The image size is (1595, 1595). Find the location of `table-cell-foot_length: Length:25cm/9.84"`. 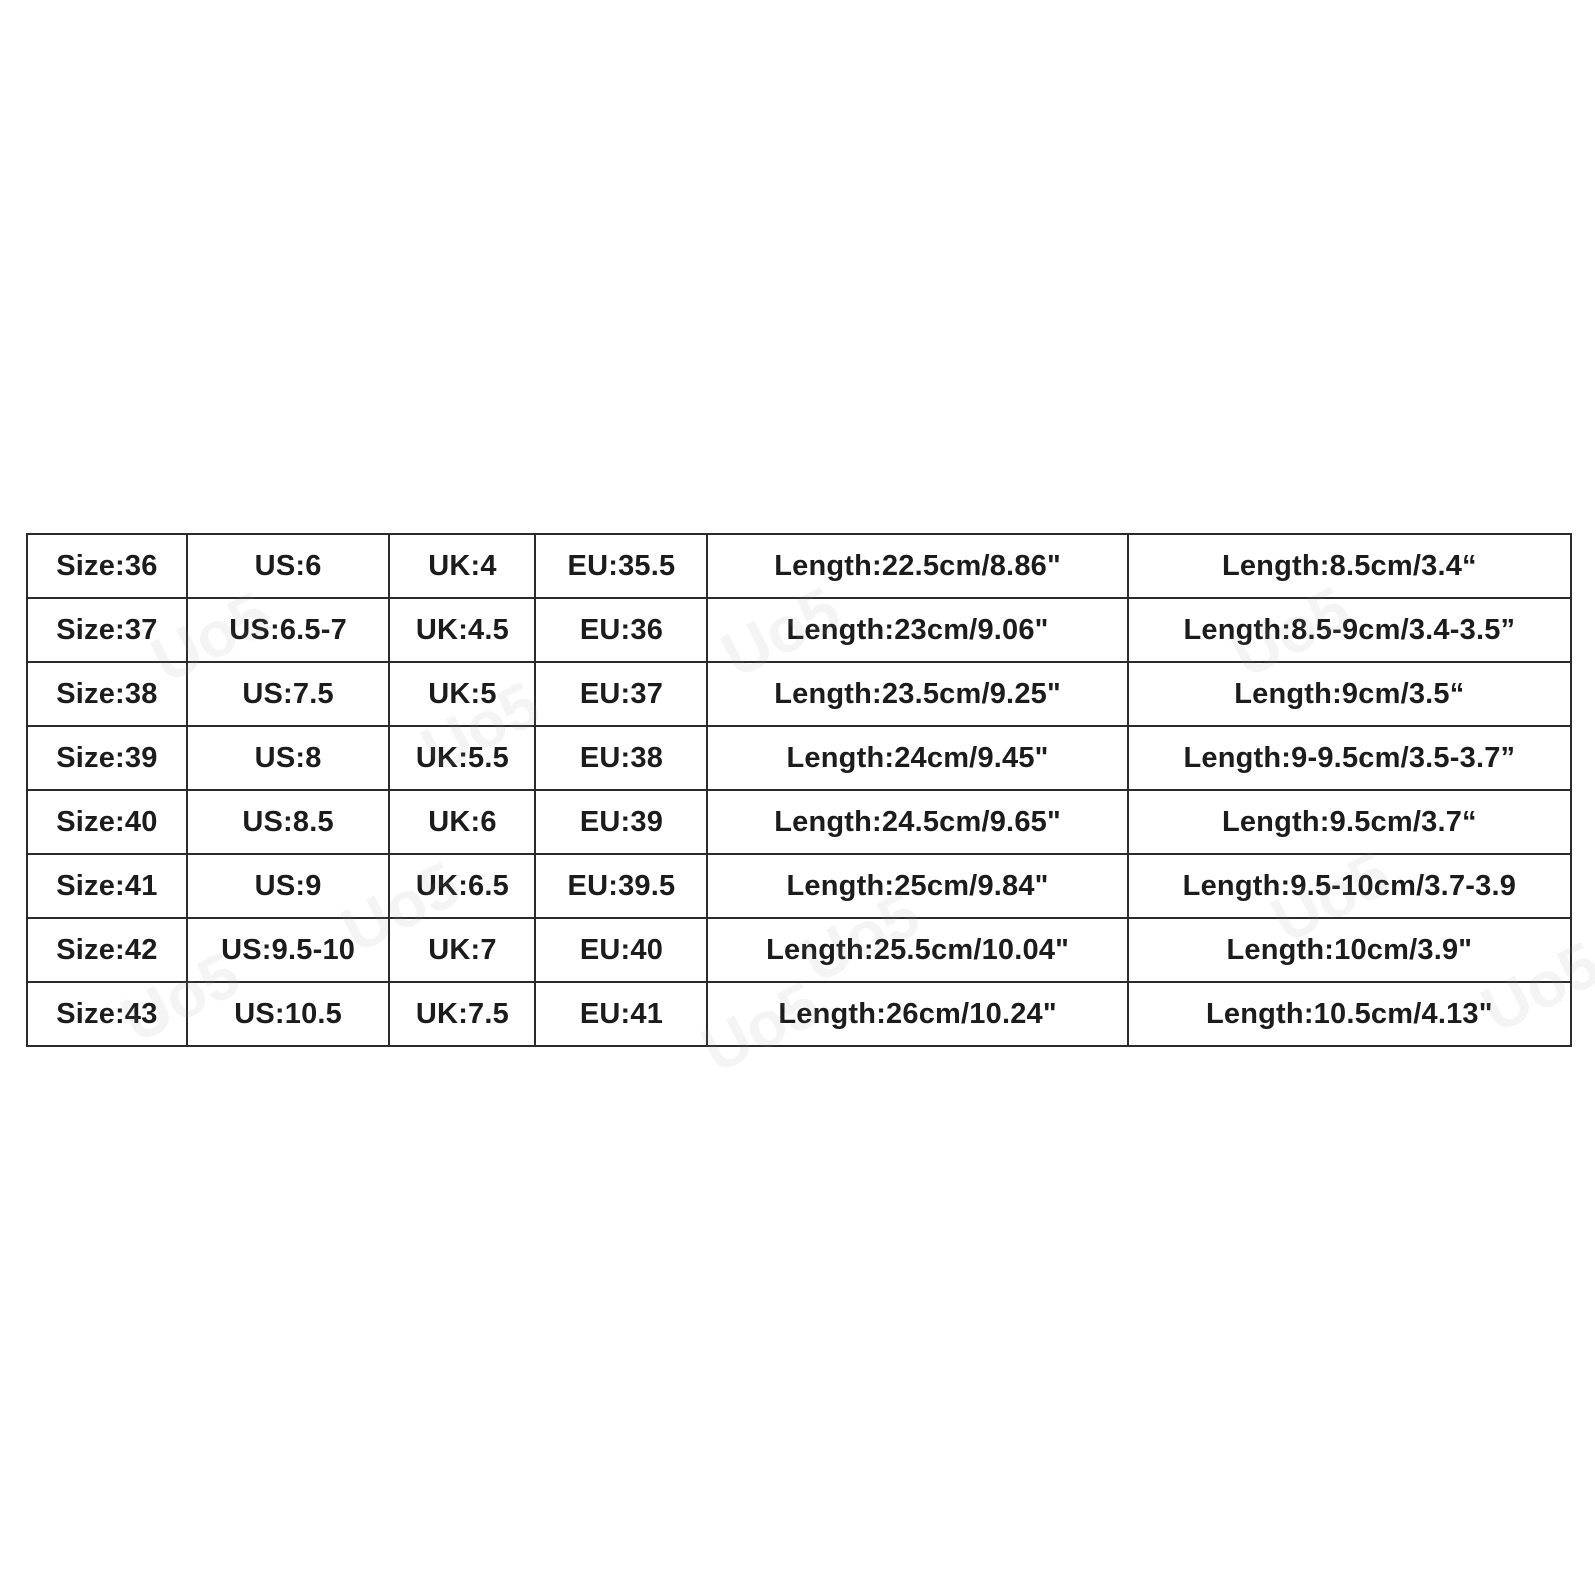

table-cell-foot_length: Length:25cm/9.84" is located at coordinates (917, 886).